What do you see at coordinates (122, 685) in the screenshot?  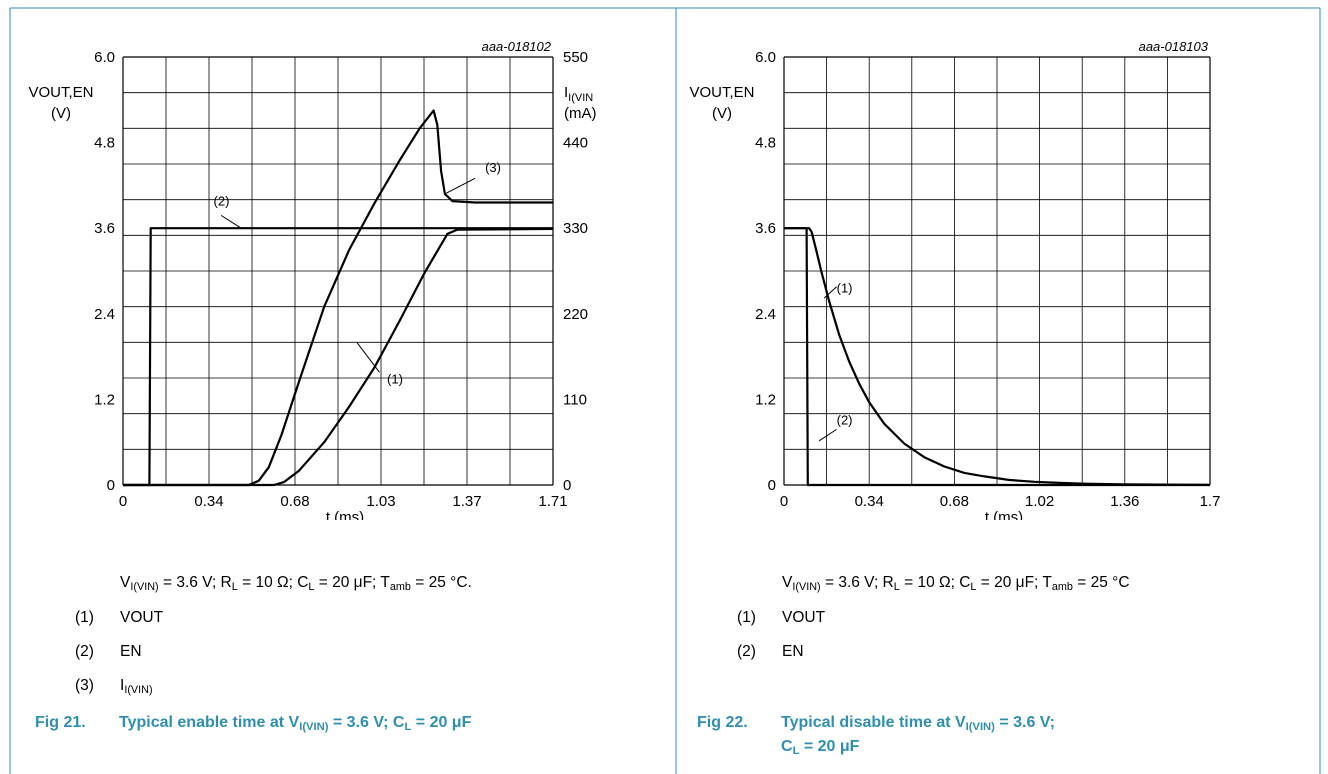 I see `legend-text: I` at bounding box center [122, 685].